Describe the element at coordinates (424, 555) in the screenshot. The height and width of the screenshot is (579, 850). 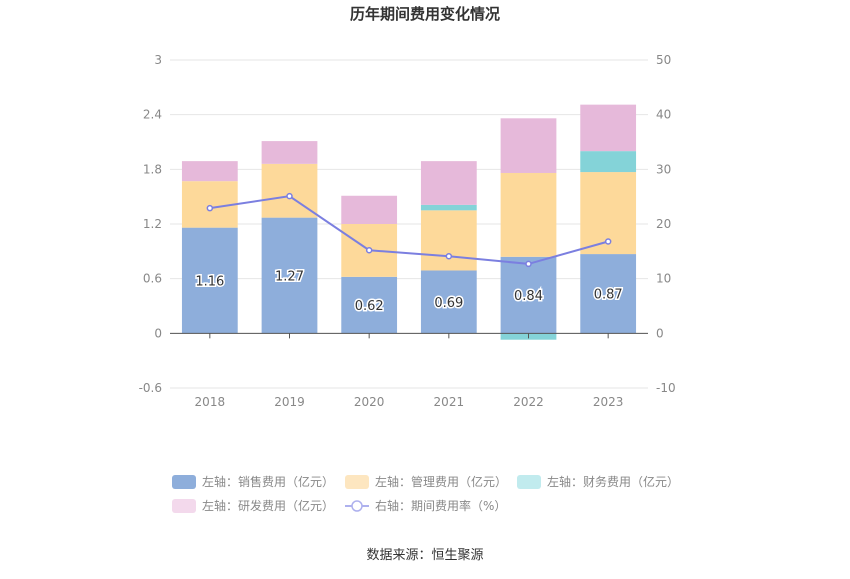
I see `source-note: 数据来源：恒生聚源` at that location.